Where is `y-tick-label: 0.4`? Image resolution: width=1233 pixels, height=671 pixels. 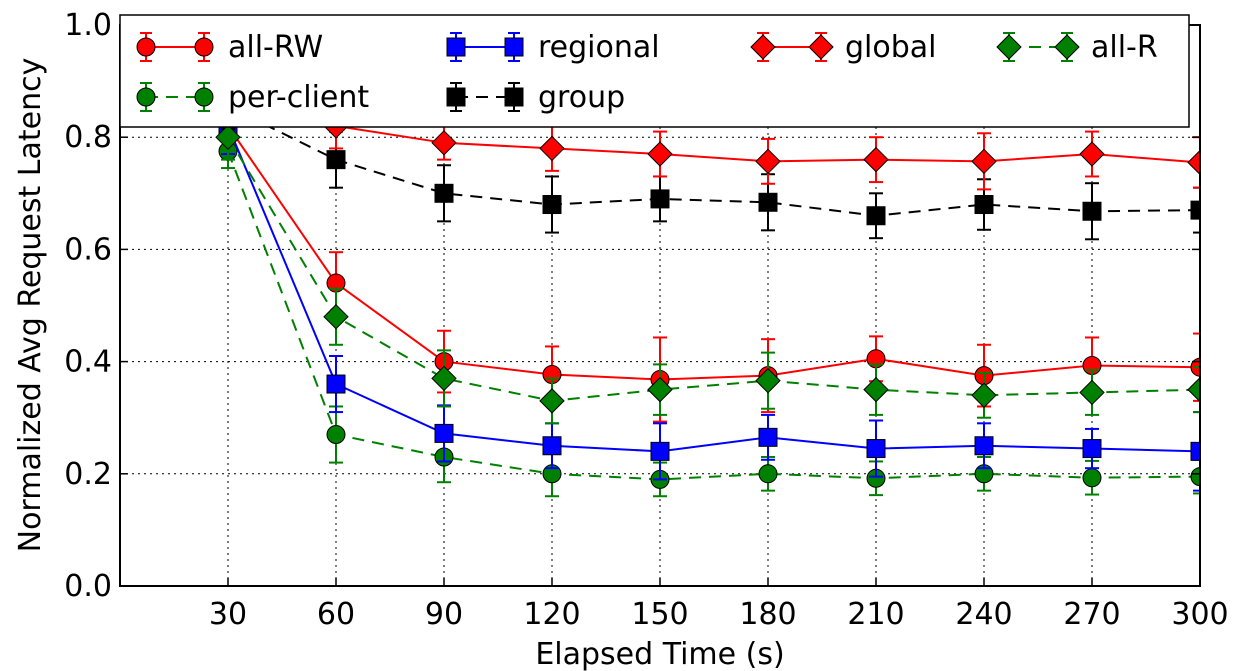
y-tick-label: 0.4 is located at coordinates (88, 362).